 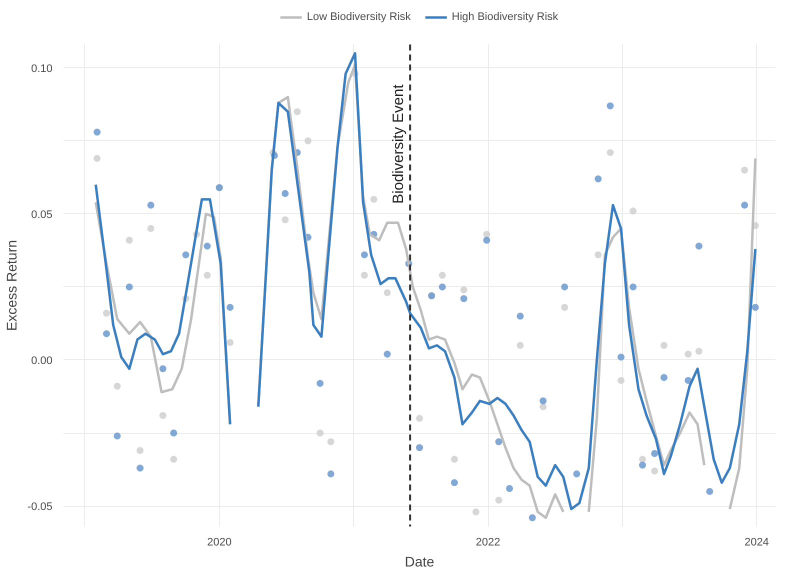 I want to click on y-tick-label: 0.10, so click(x=42, y=68).